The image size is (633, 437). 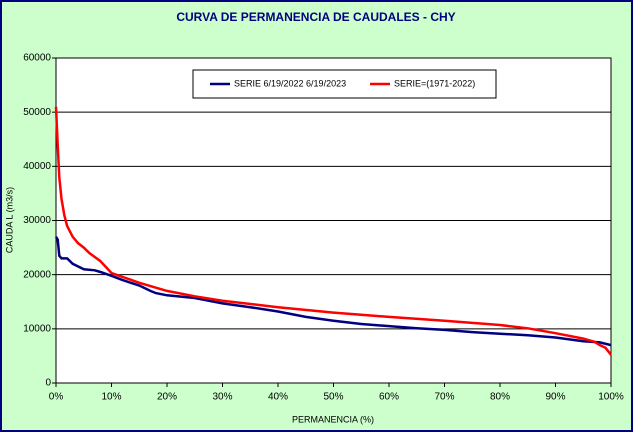 What do you see at coordinates (9, 220) in the screenshot?
I see `y-axis-label: CAUDA L (m3/s)` at bounding box center [9, 220].